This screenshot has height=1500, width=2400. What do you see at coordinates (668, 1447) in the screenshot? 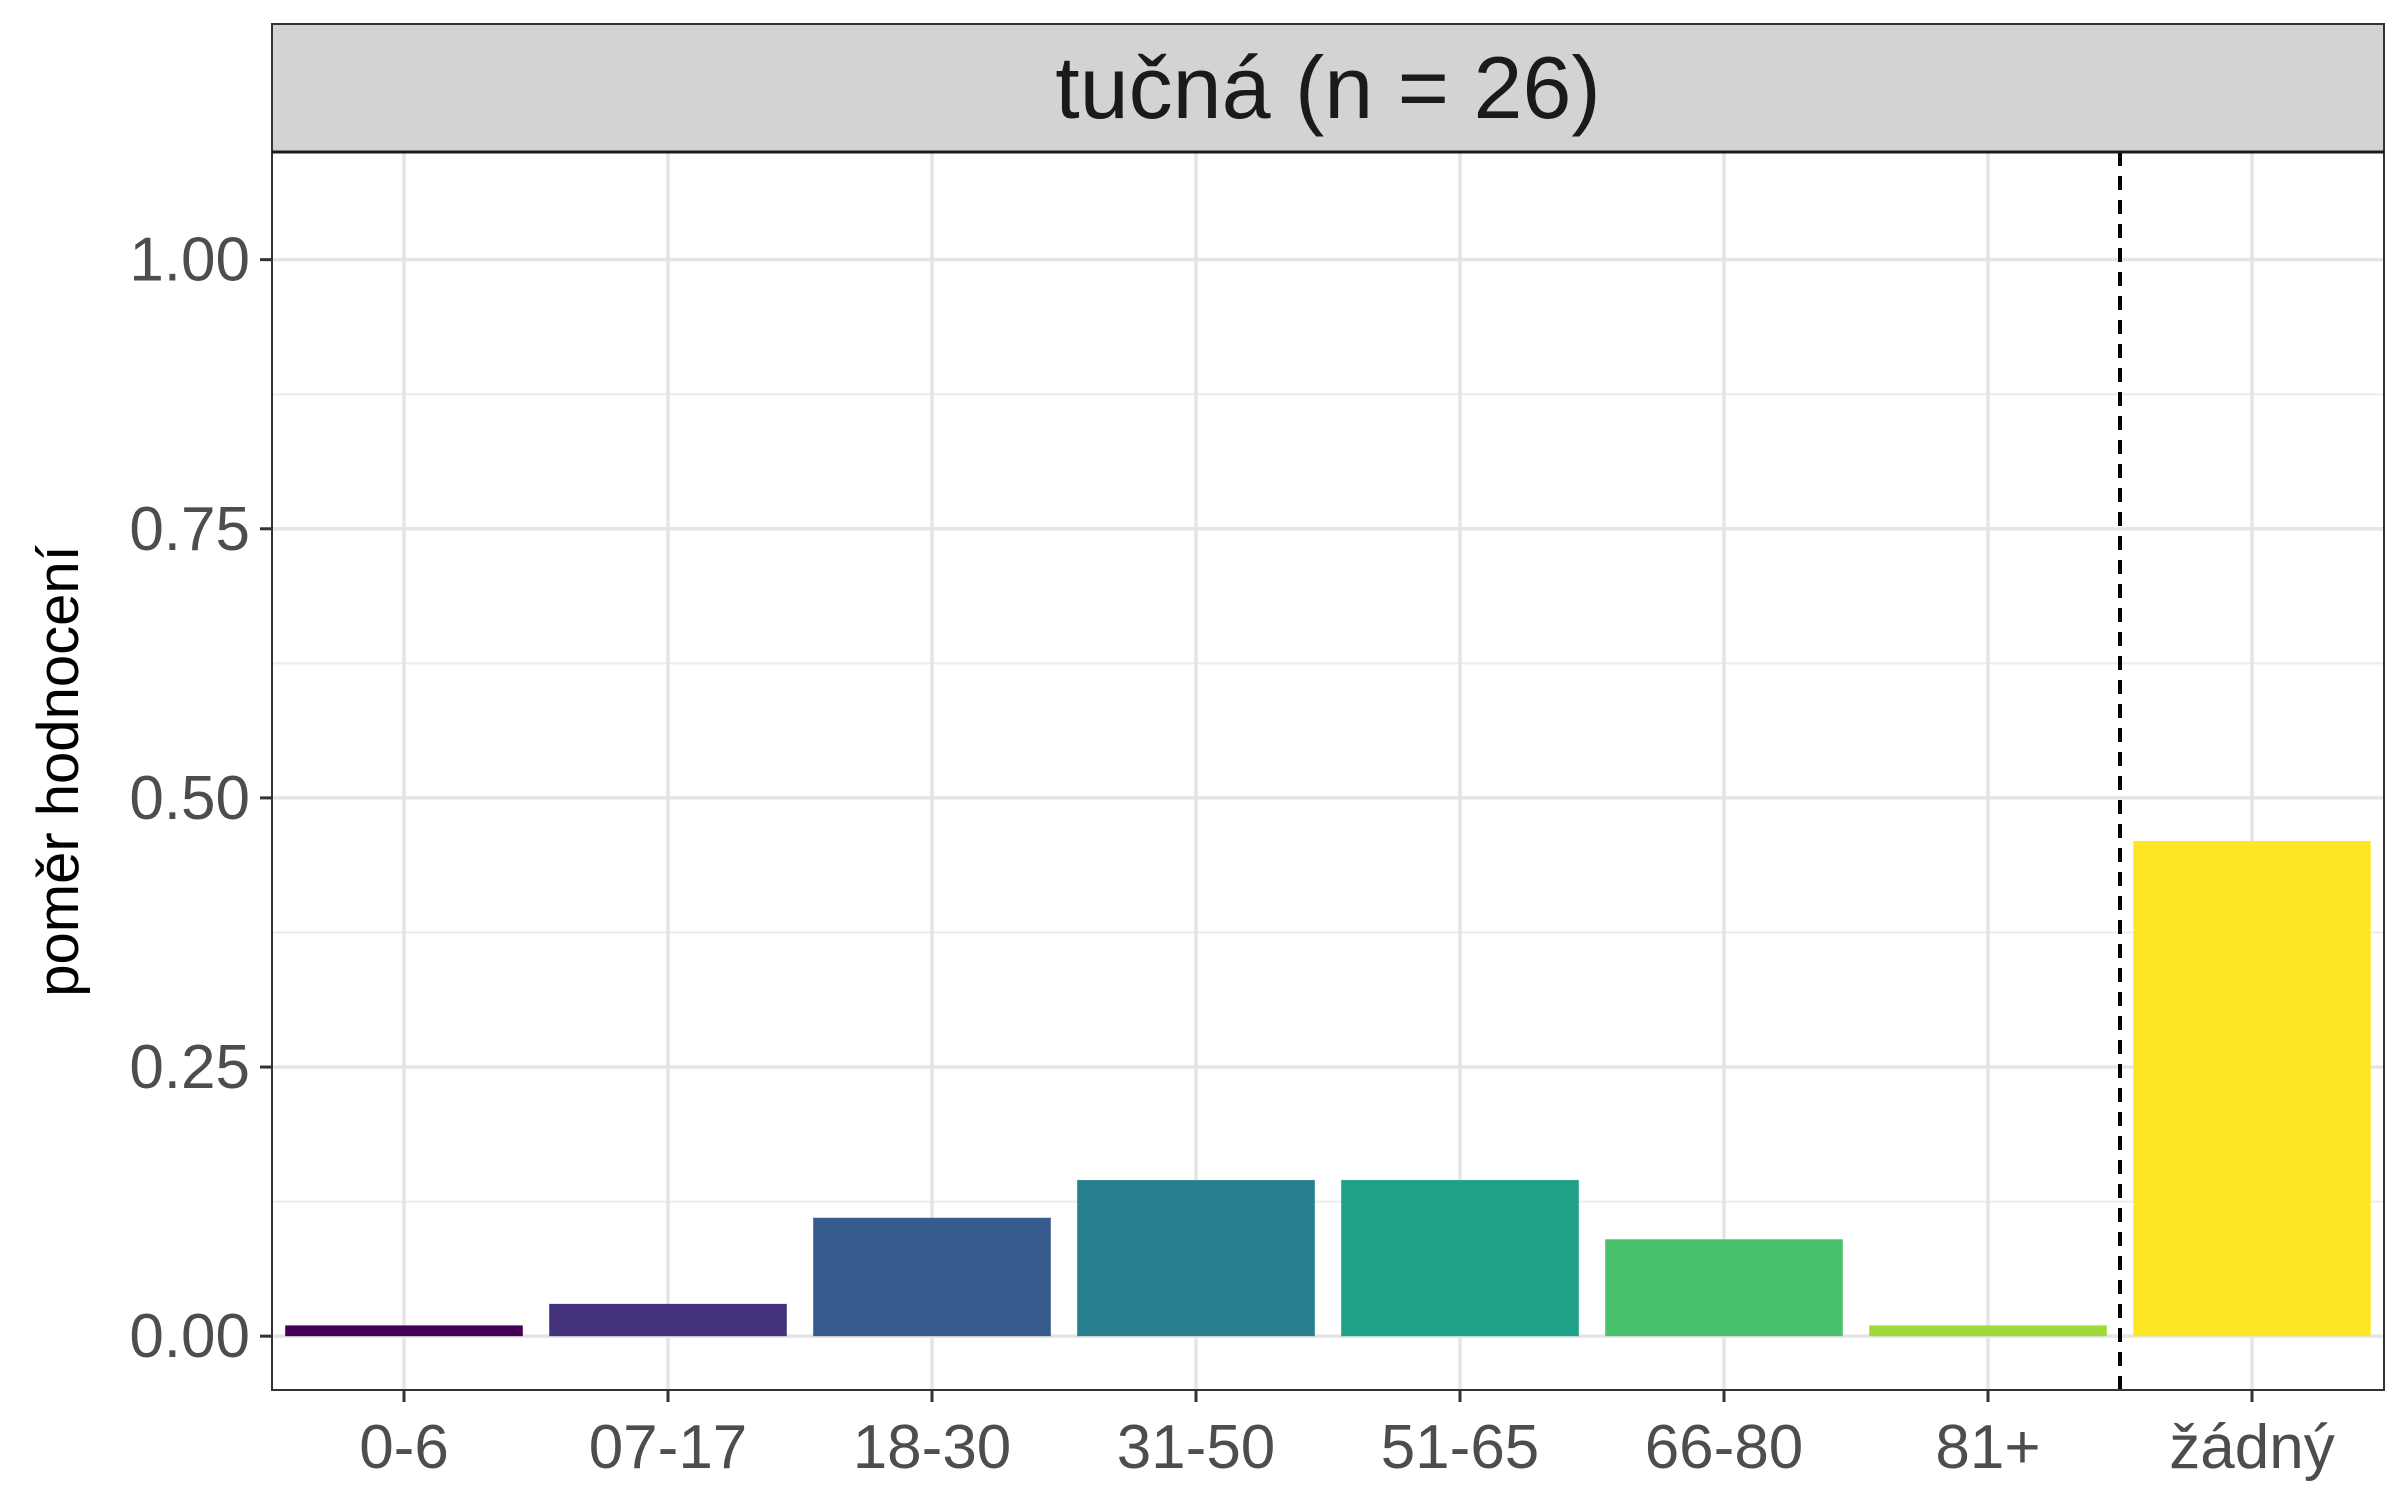
I see `x-tick-label: 07-17` at bounding box center [668, 1447].